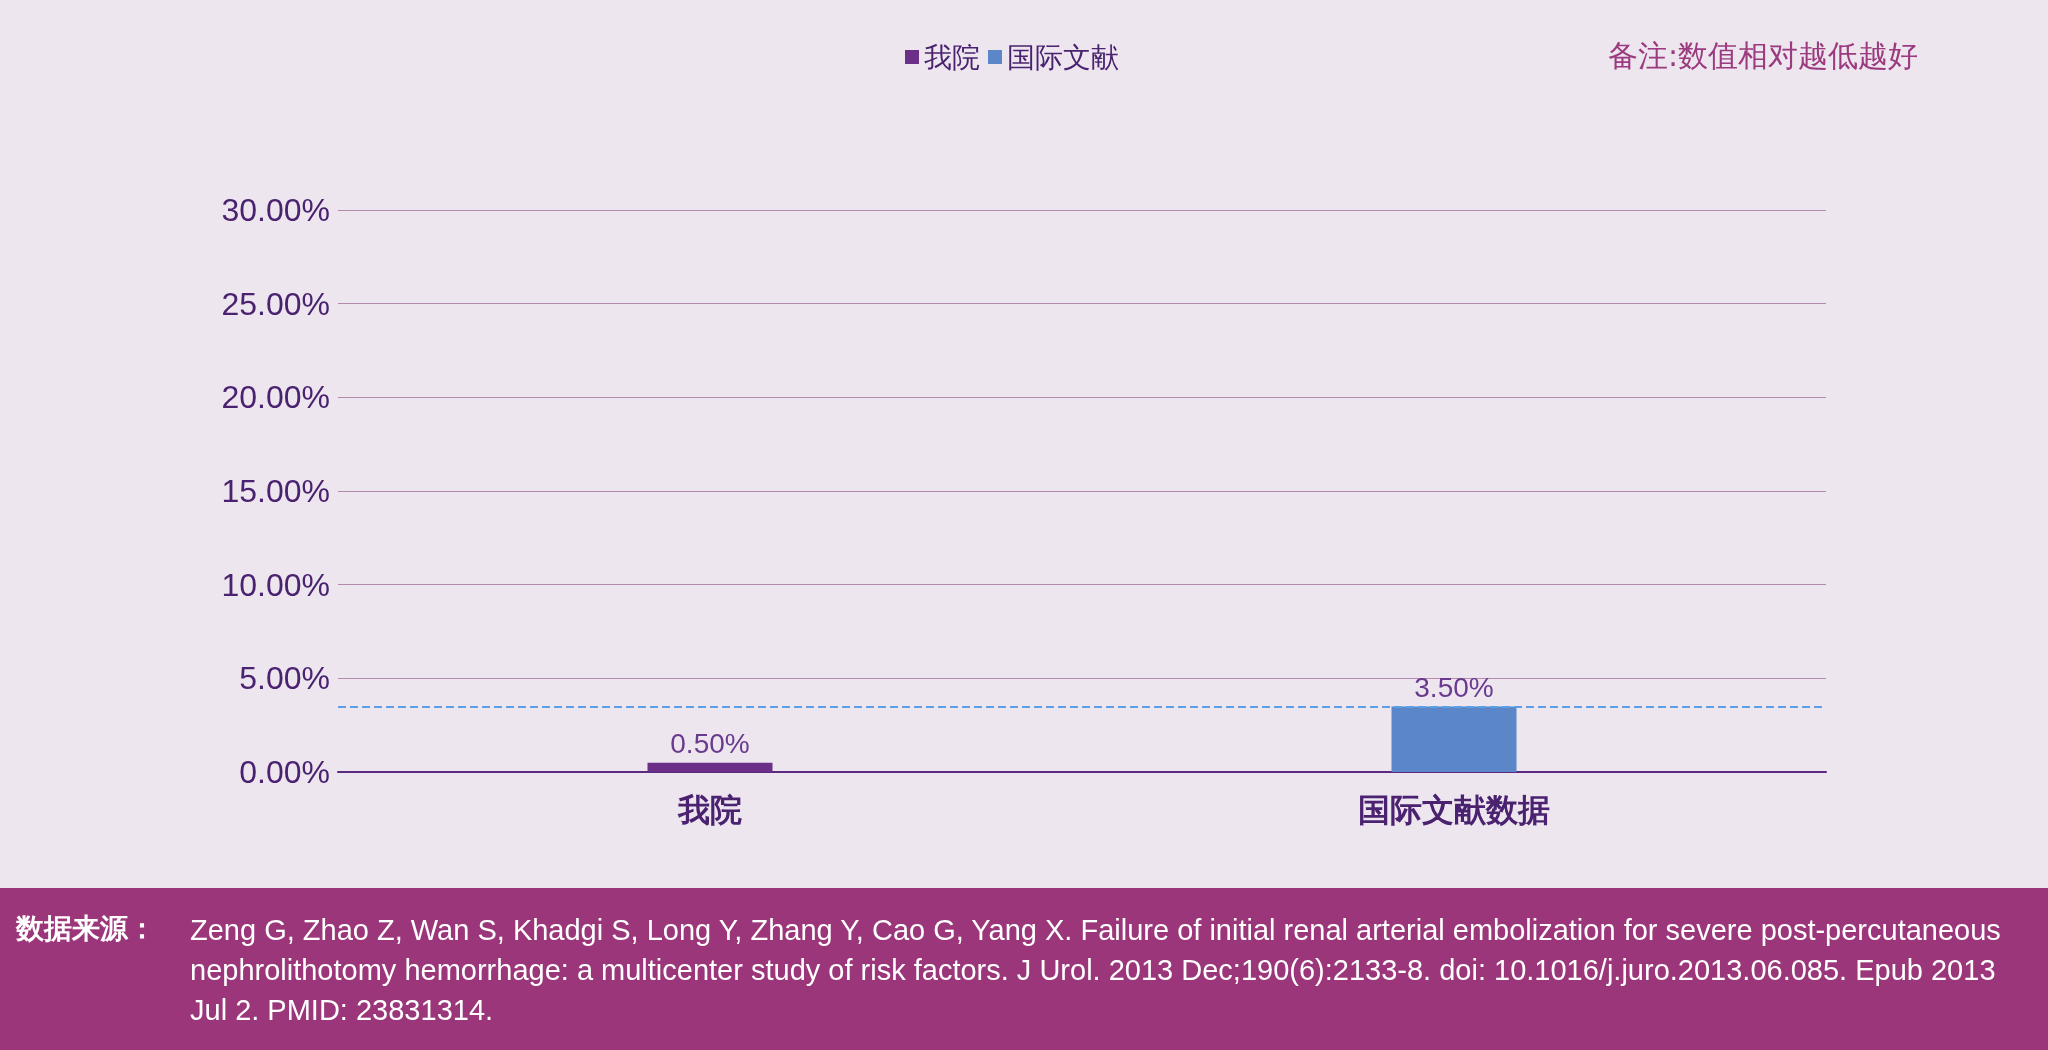  Describe the element at coordinates (275, 584) in the screenshot. I see `y-tick-label: 10.00%` at that location.